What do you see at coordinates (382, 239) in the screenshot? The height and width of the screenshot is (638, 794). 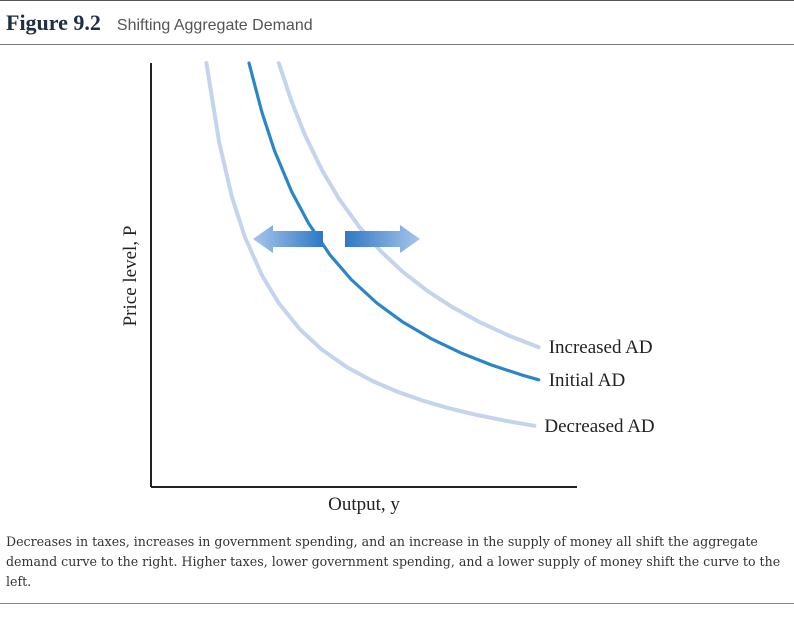 I see `shift-right-arrow` at bounding box center [382, 239].